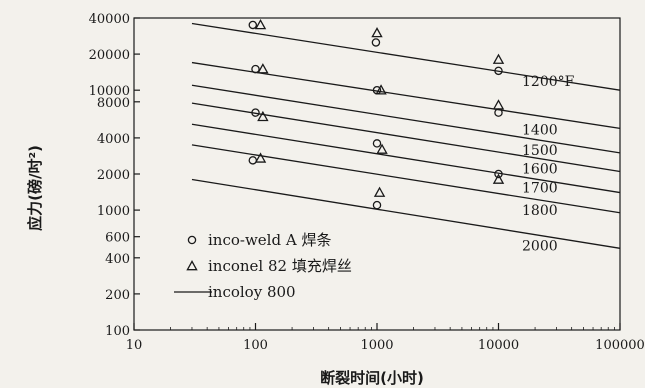  What do you see at coordinates (192, 240) in the screenshot?
I see `legend-circle-marker` at bounding box center [192, 240].